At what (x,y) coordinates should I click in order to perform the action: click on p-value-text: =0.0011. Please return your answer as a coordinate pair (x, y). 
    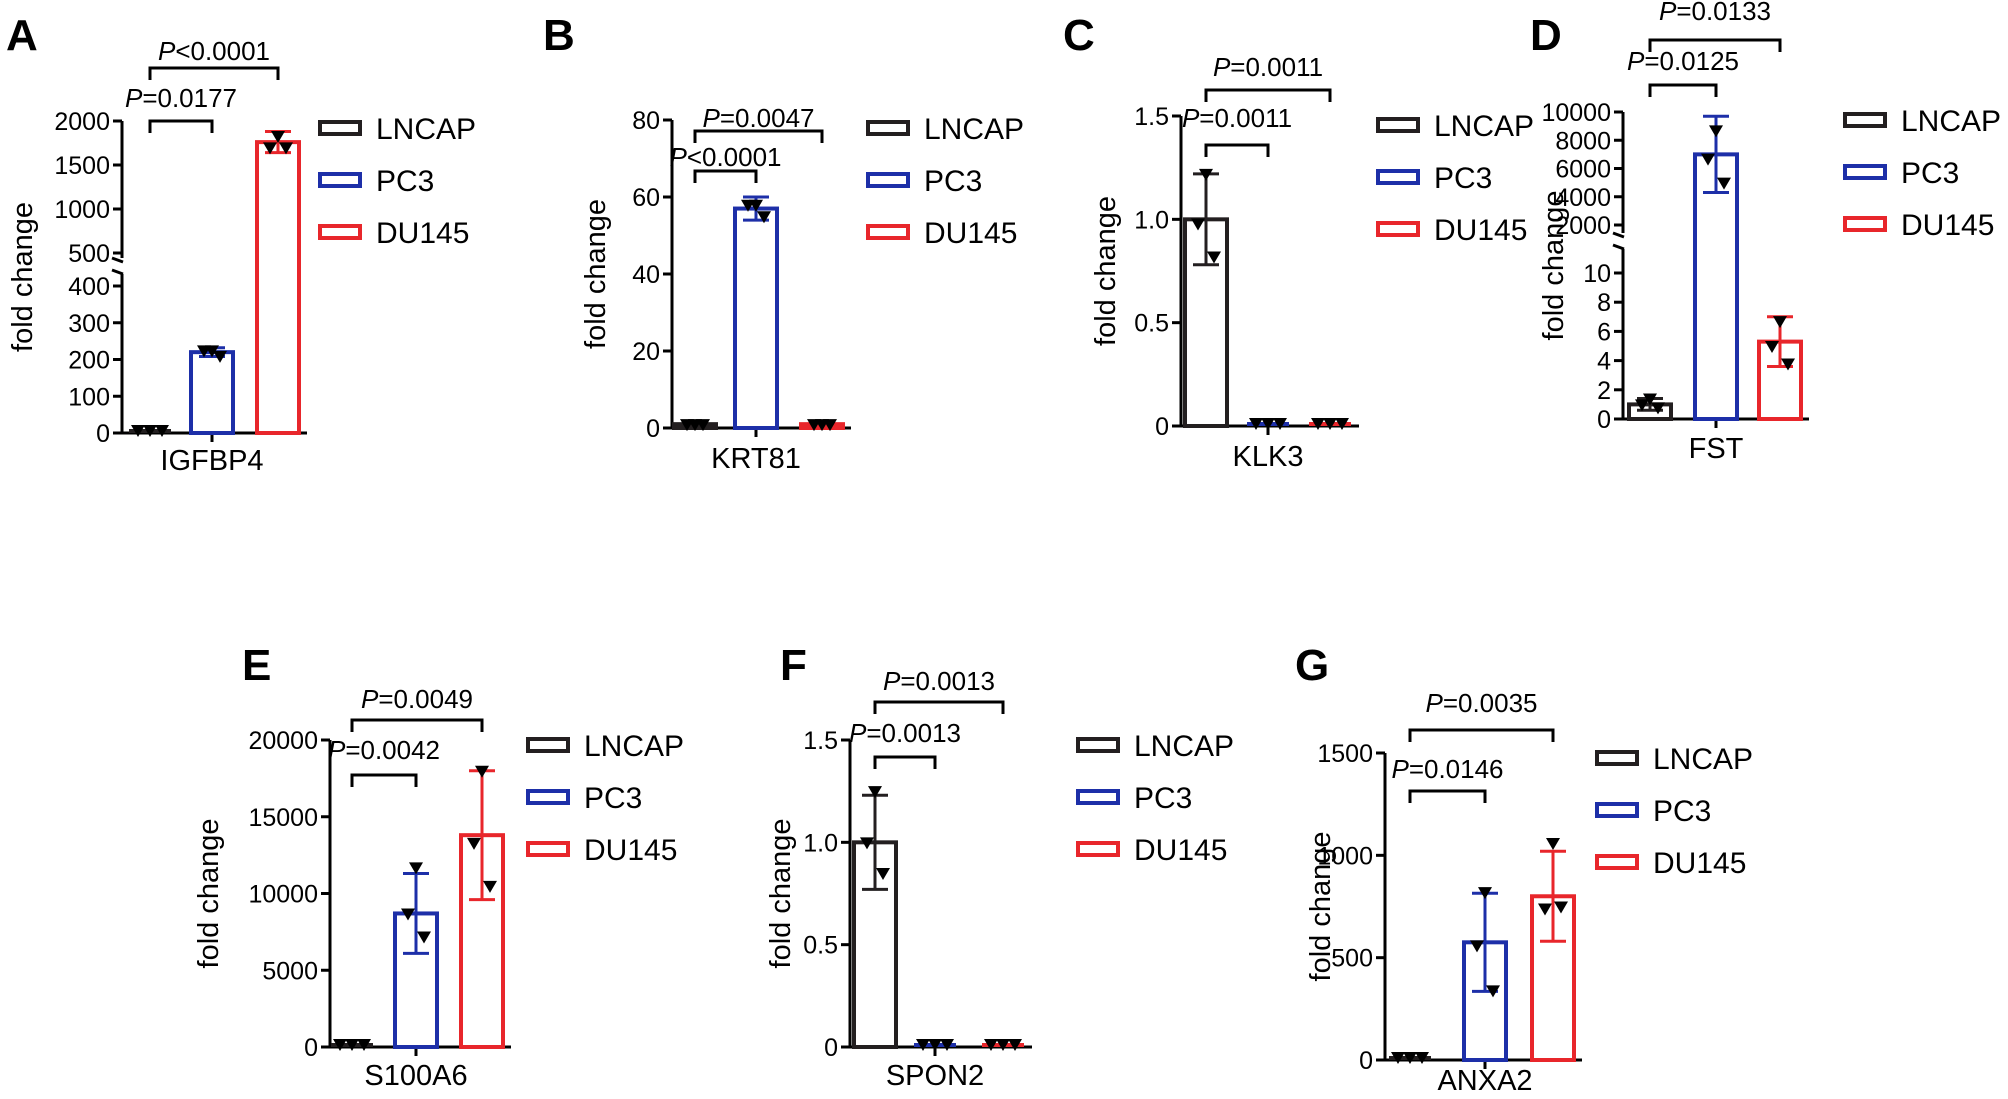
    Looking at the image, I should click on (1276, 67).